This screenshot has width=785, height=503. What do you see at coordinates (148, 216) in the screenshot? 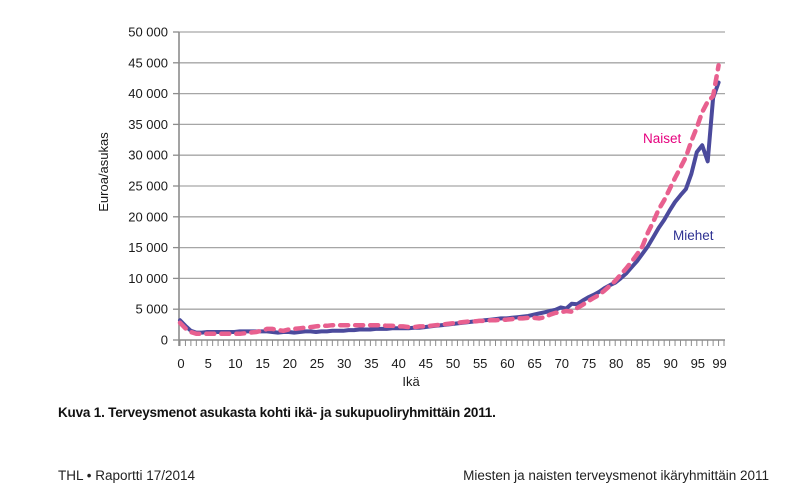
I see `y-tick-label: 20 000` at bounding box center [148, 216].